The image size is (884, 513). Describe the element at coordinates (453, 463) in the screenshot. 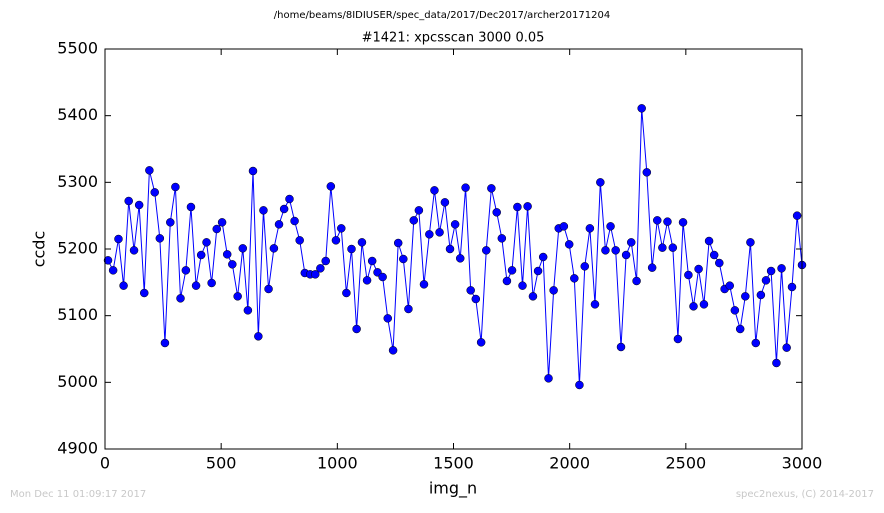

I see `x-tick-label: 1500` at that location.